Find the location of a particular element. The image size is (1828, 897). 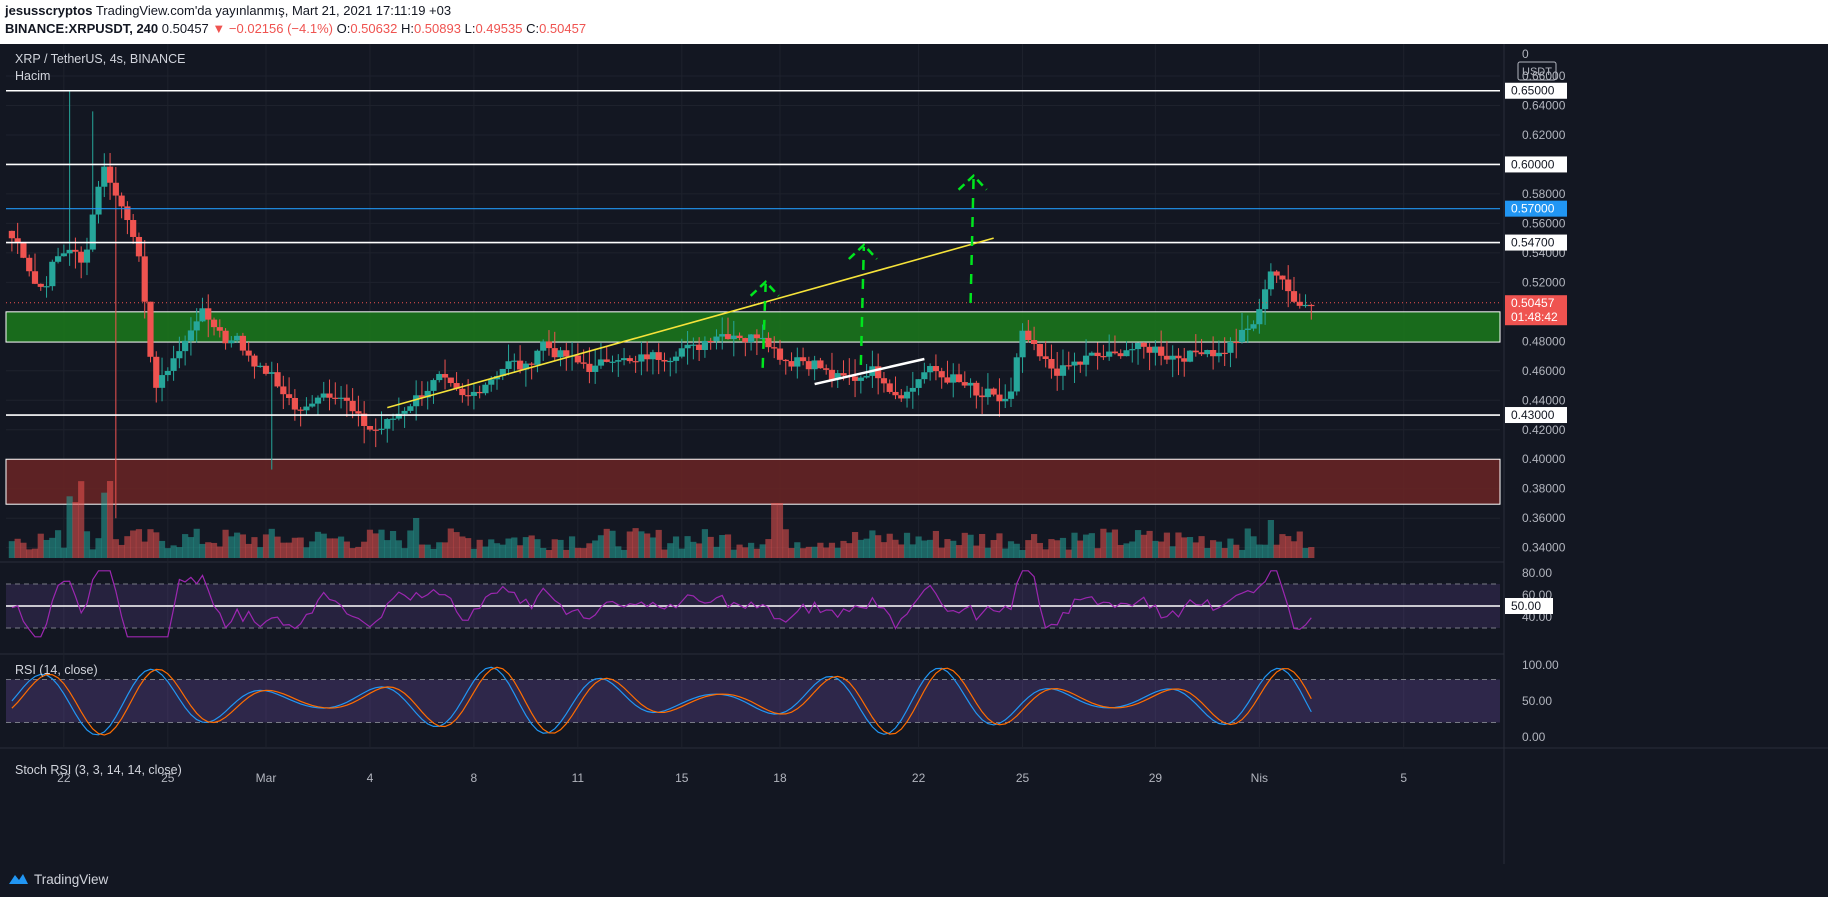

level-price-tag is located at coordinates (1536, 90).